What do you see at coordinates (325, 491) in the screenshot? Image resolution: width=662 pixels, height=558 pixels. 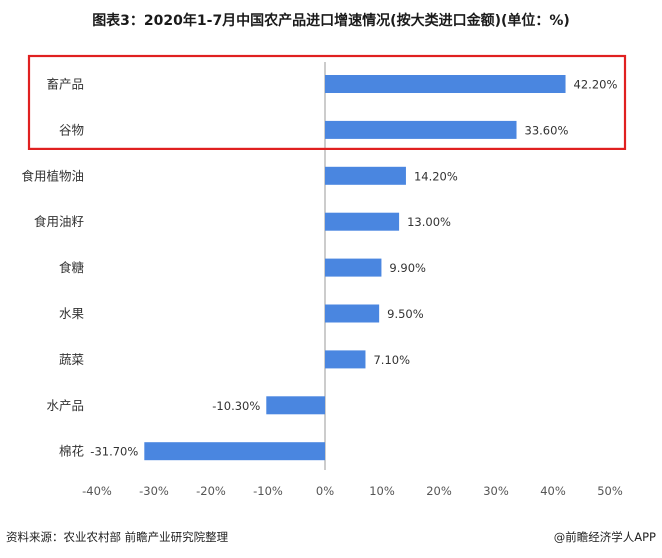 I see `x-tick-label: 0%` at bounding box center [325, 491].